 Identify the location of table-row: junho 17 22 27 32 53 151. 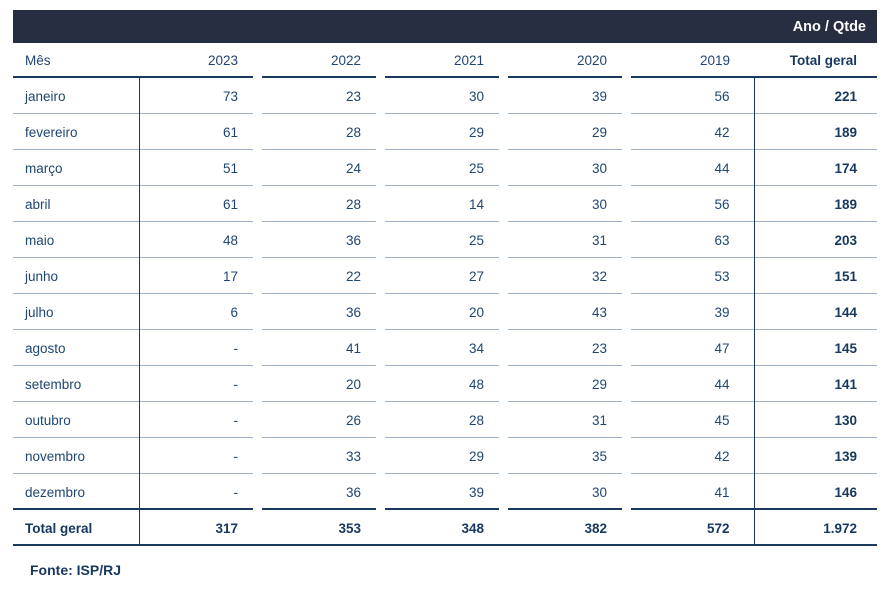
(445, 276).